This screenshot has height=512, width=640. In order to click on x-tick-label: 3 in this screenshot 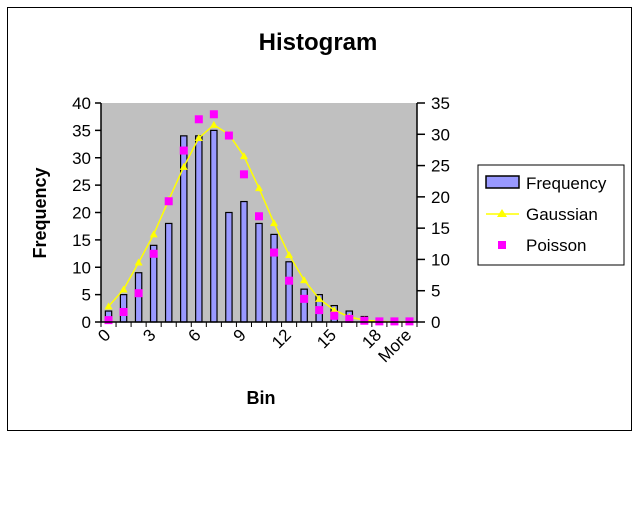, I will do `click(149, 335)`.